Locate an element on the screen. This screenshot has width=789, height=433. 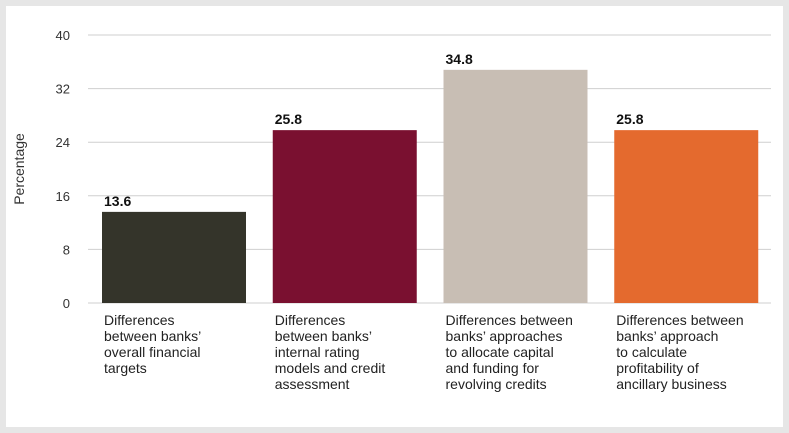
y-axis-label: Percentage is located at coordinates (19, 169).